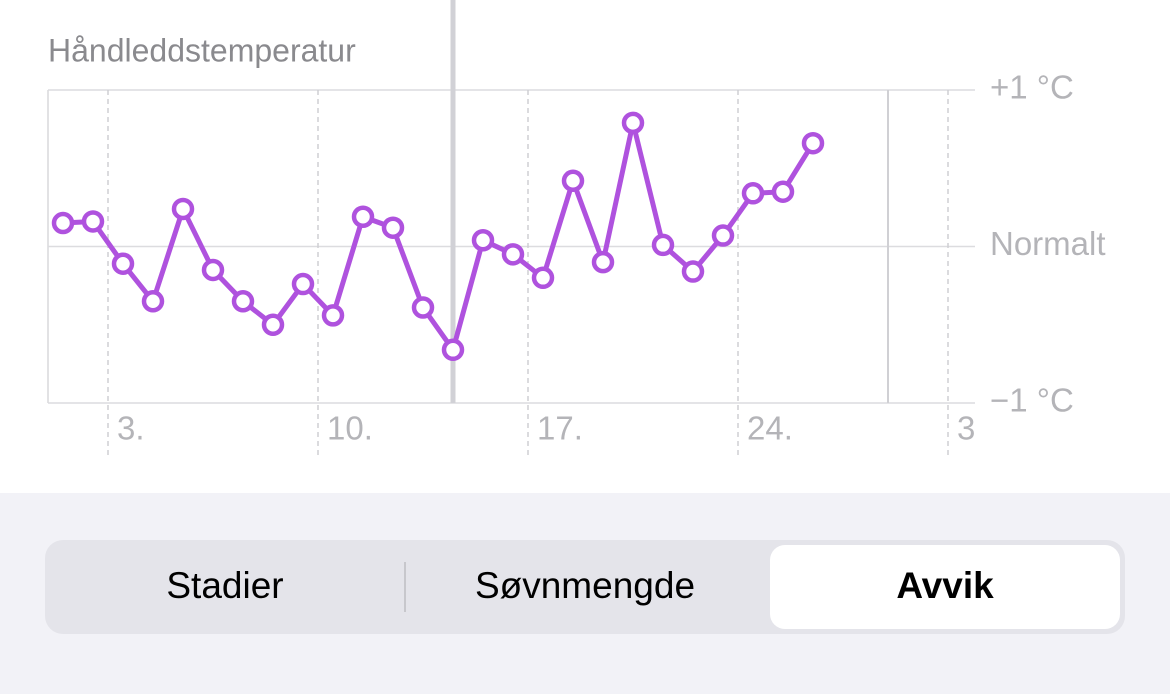 Image resolution: width=1170 pixels, height=699 pixels. What do you see at coordinates (131, 428) in the screenshot?
I see `x-tick-label: 3.` at bounding box center [131, 428].